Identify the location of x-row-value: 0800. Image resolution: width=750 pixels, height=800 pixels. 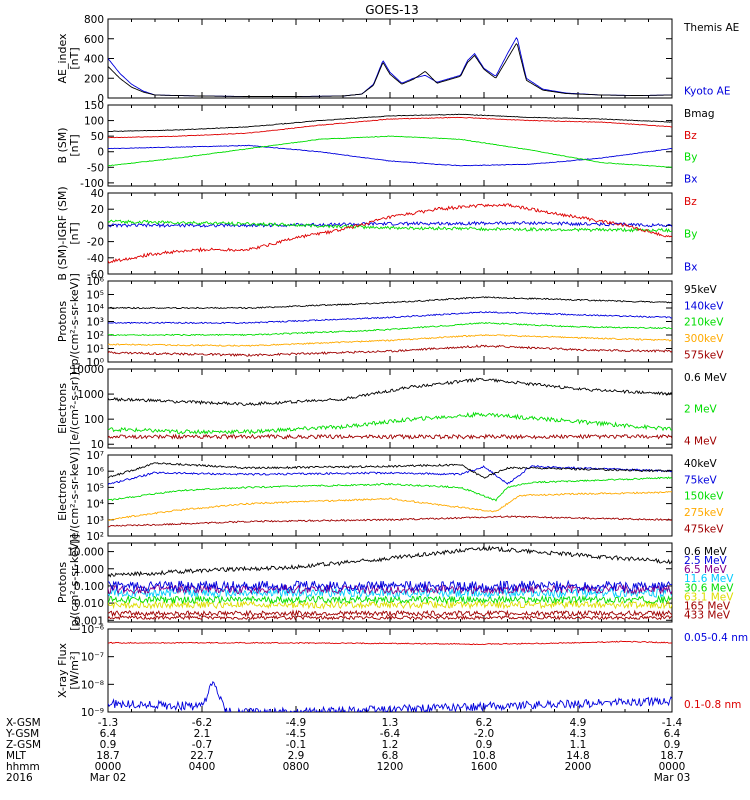
(296, 767).